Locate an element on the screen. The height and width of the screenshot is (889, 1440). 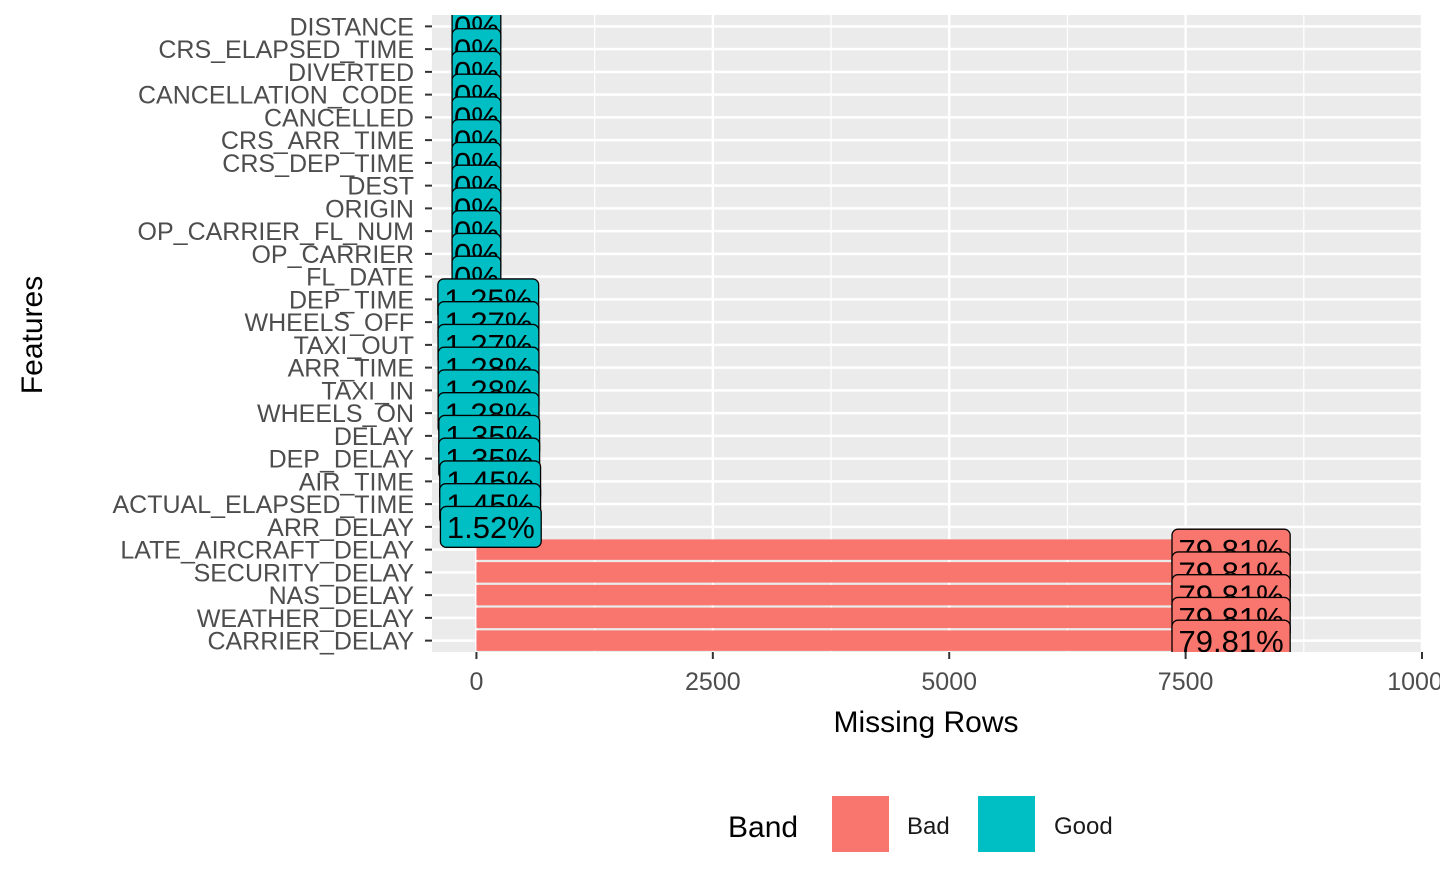
y-tick-label: ORIGIN is located at coordinates (369, 209).